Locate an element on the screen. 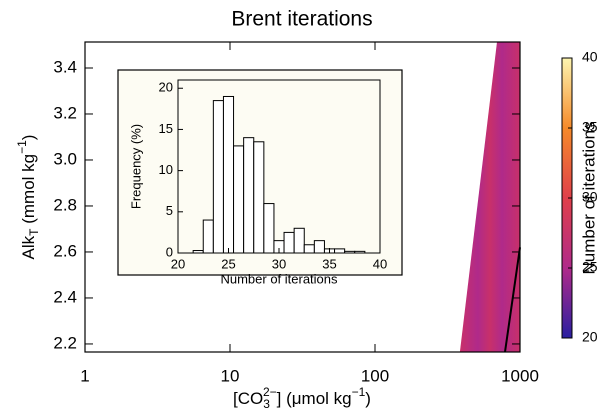  colorbar-tick-label: 35 is located at coordinates (590, 127).